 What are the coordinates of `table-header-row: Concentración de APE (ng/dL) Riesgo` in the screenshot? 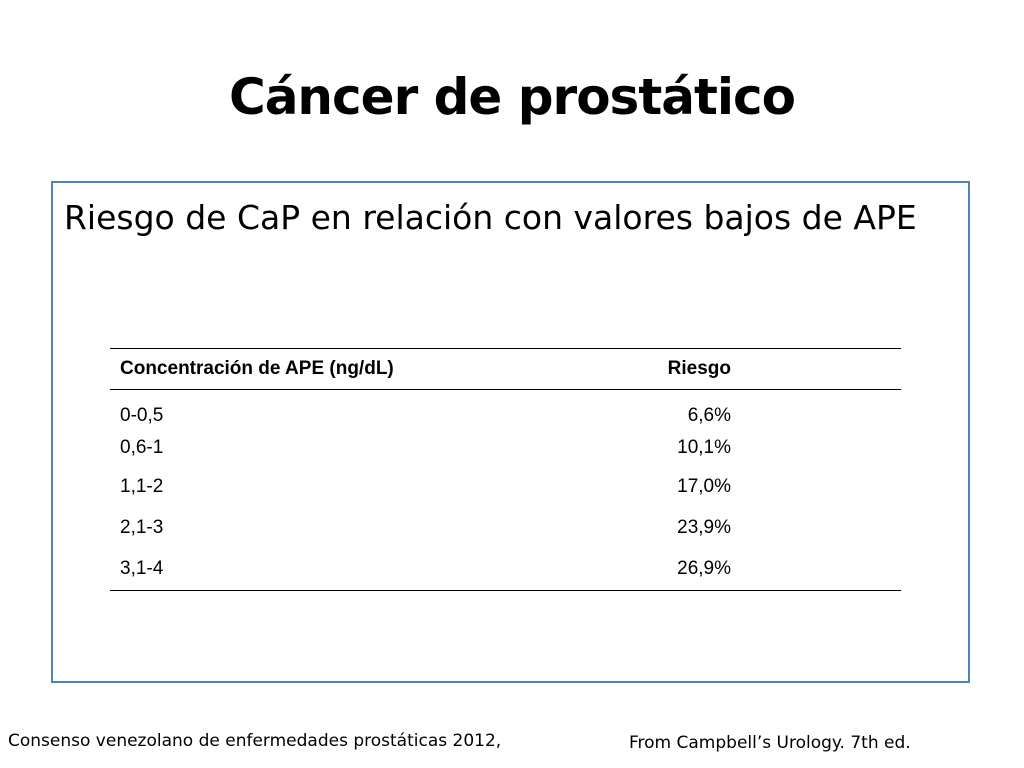 It's located at (505, 369).